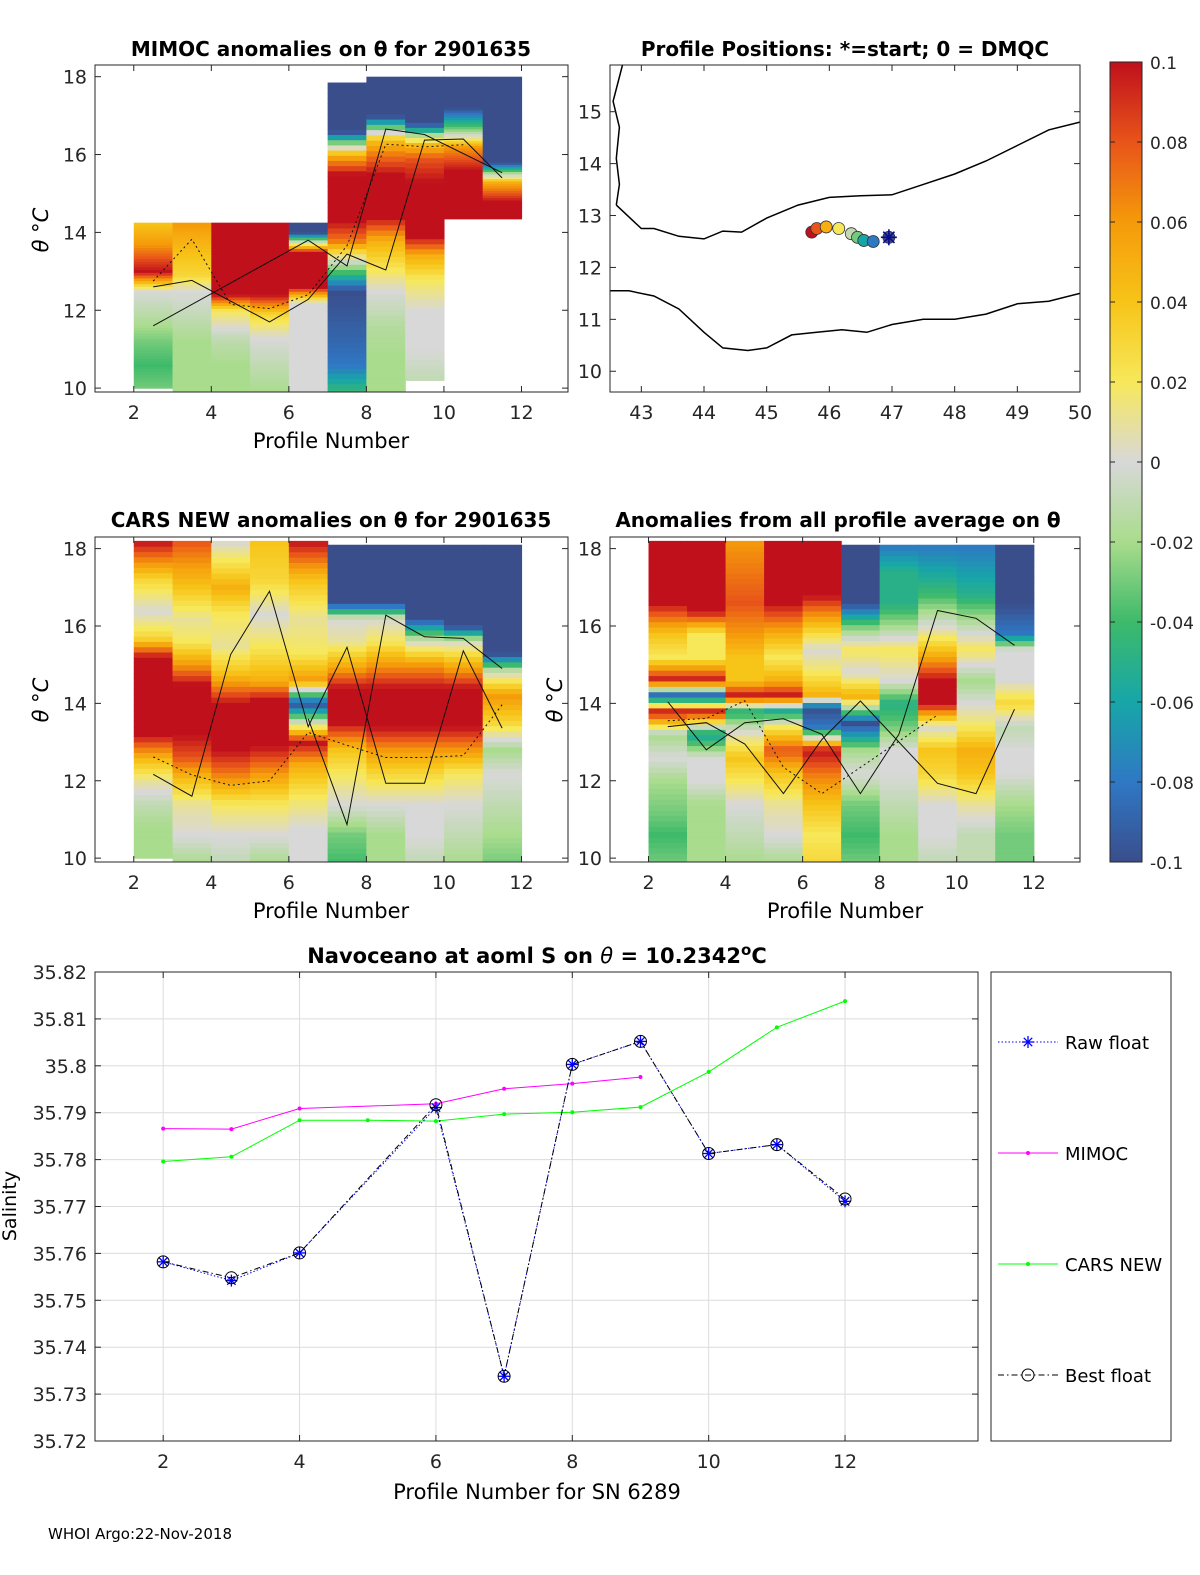 The height and width of the screenshot is (1575, 1200). What do you see at coordinates (328, 701) in the screenshot?
I see `cars-heatmap-cells` at bounding box center [328, 701].